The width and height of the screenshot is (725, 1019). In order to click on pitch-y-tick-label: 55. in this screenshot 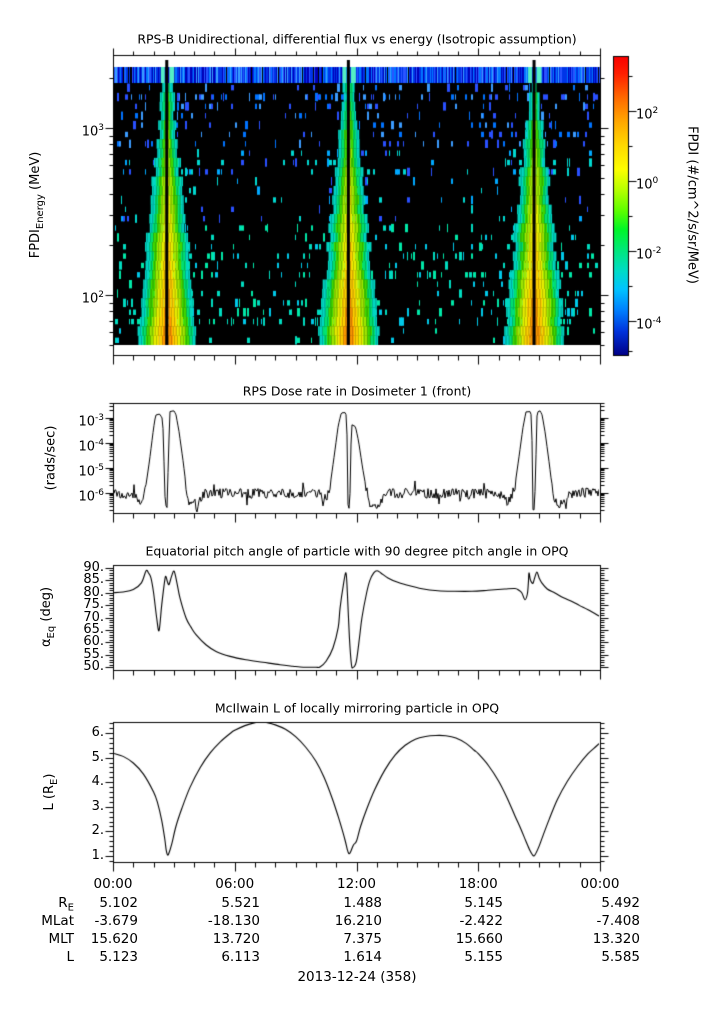, I will do `click(93, 654)`.